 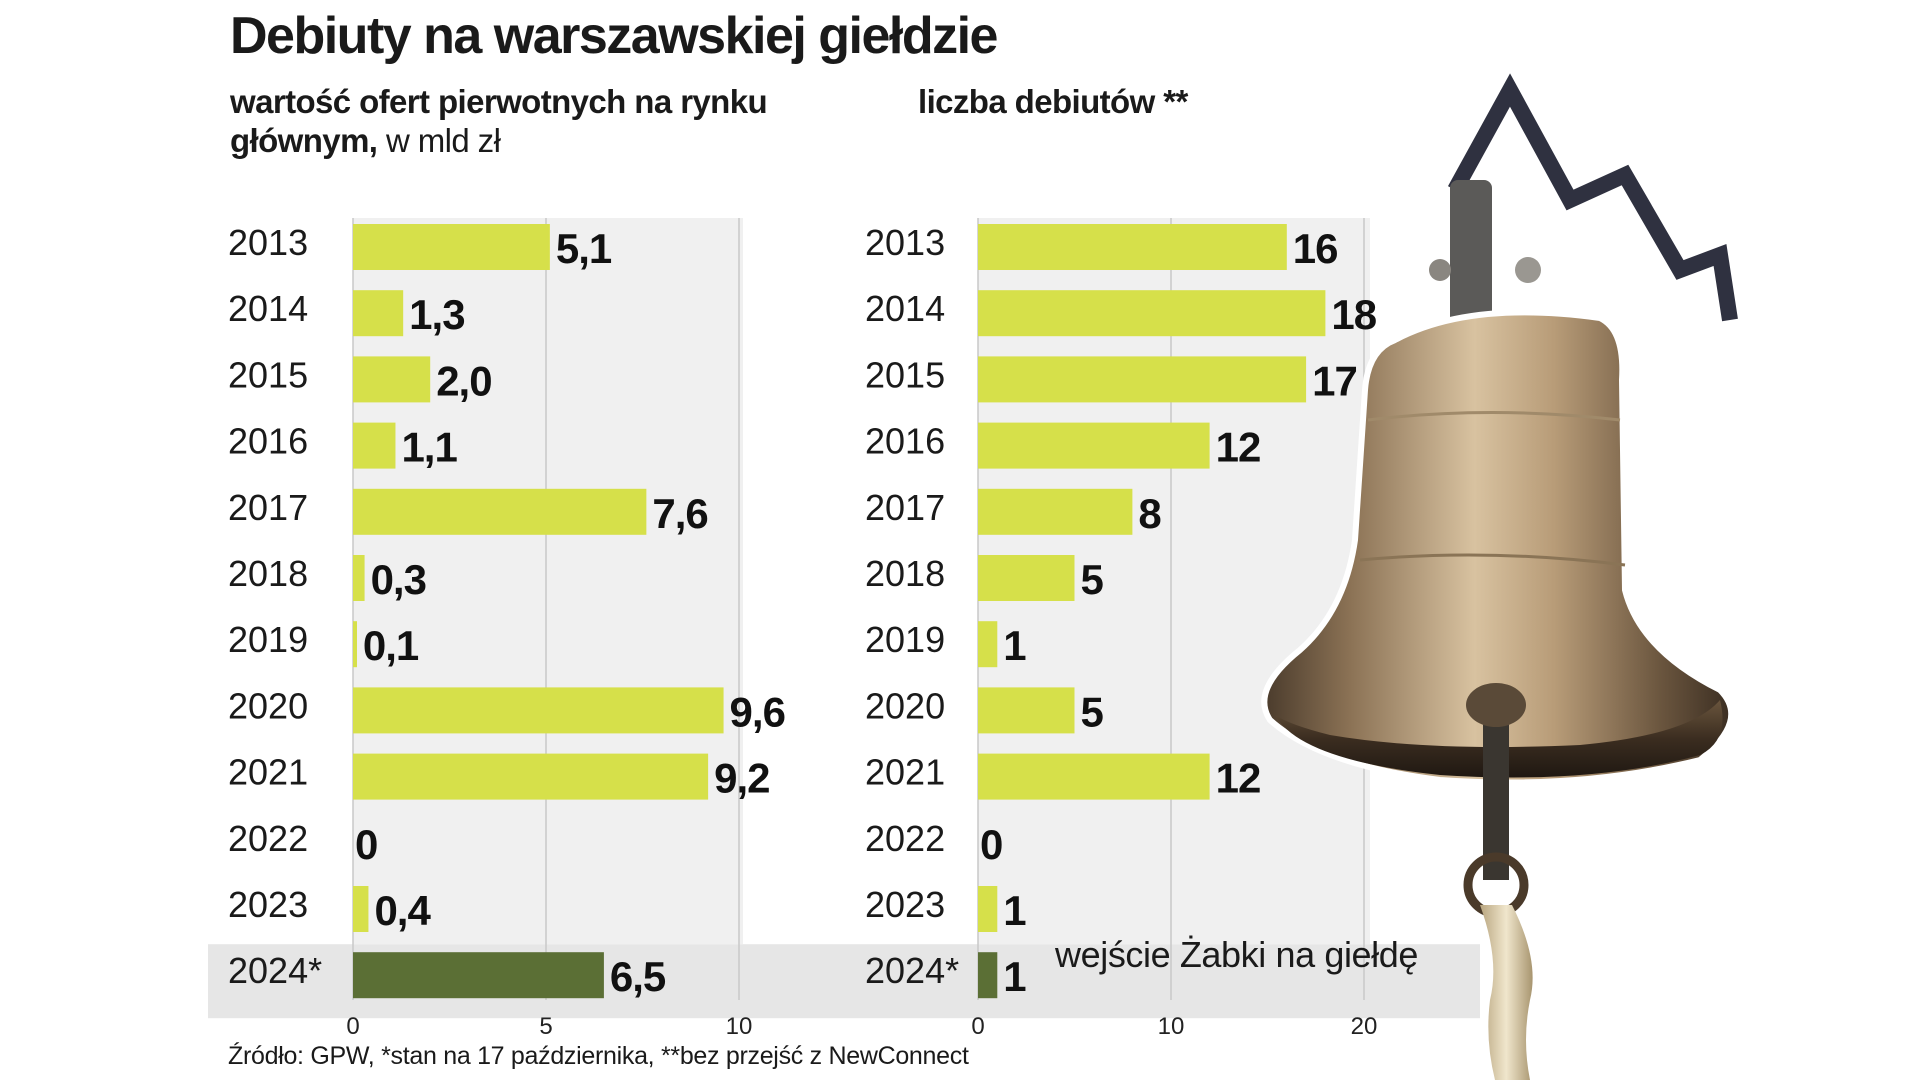 I want to click on right-category-label: 2023, so click(x=905, y=904).